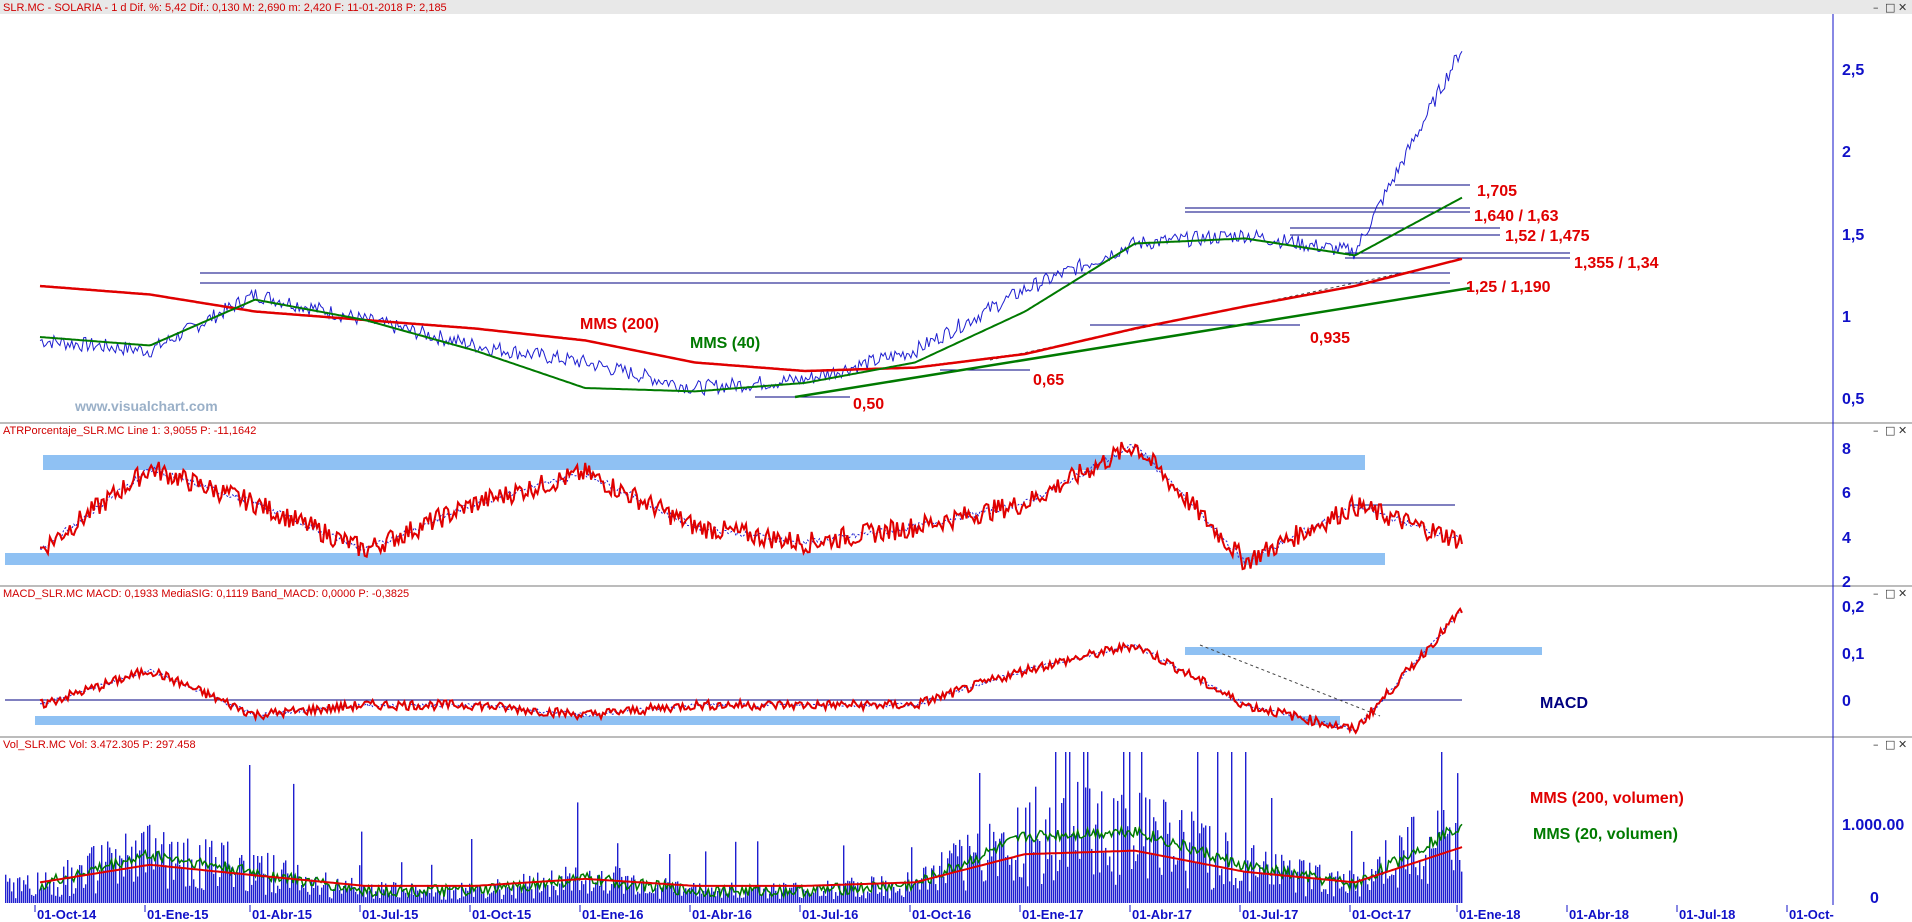  What do you see at coordinates (1132, 342) in the screenshot?
I see `trendline-green` at bounding box center [1132, 342].